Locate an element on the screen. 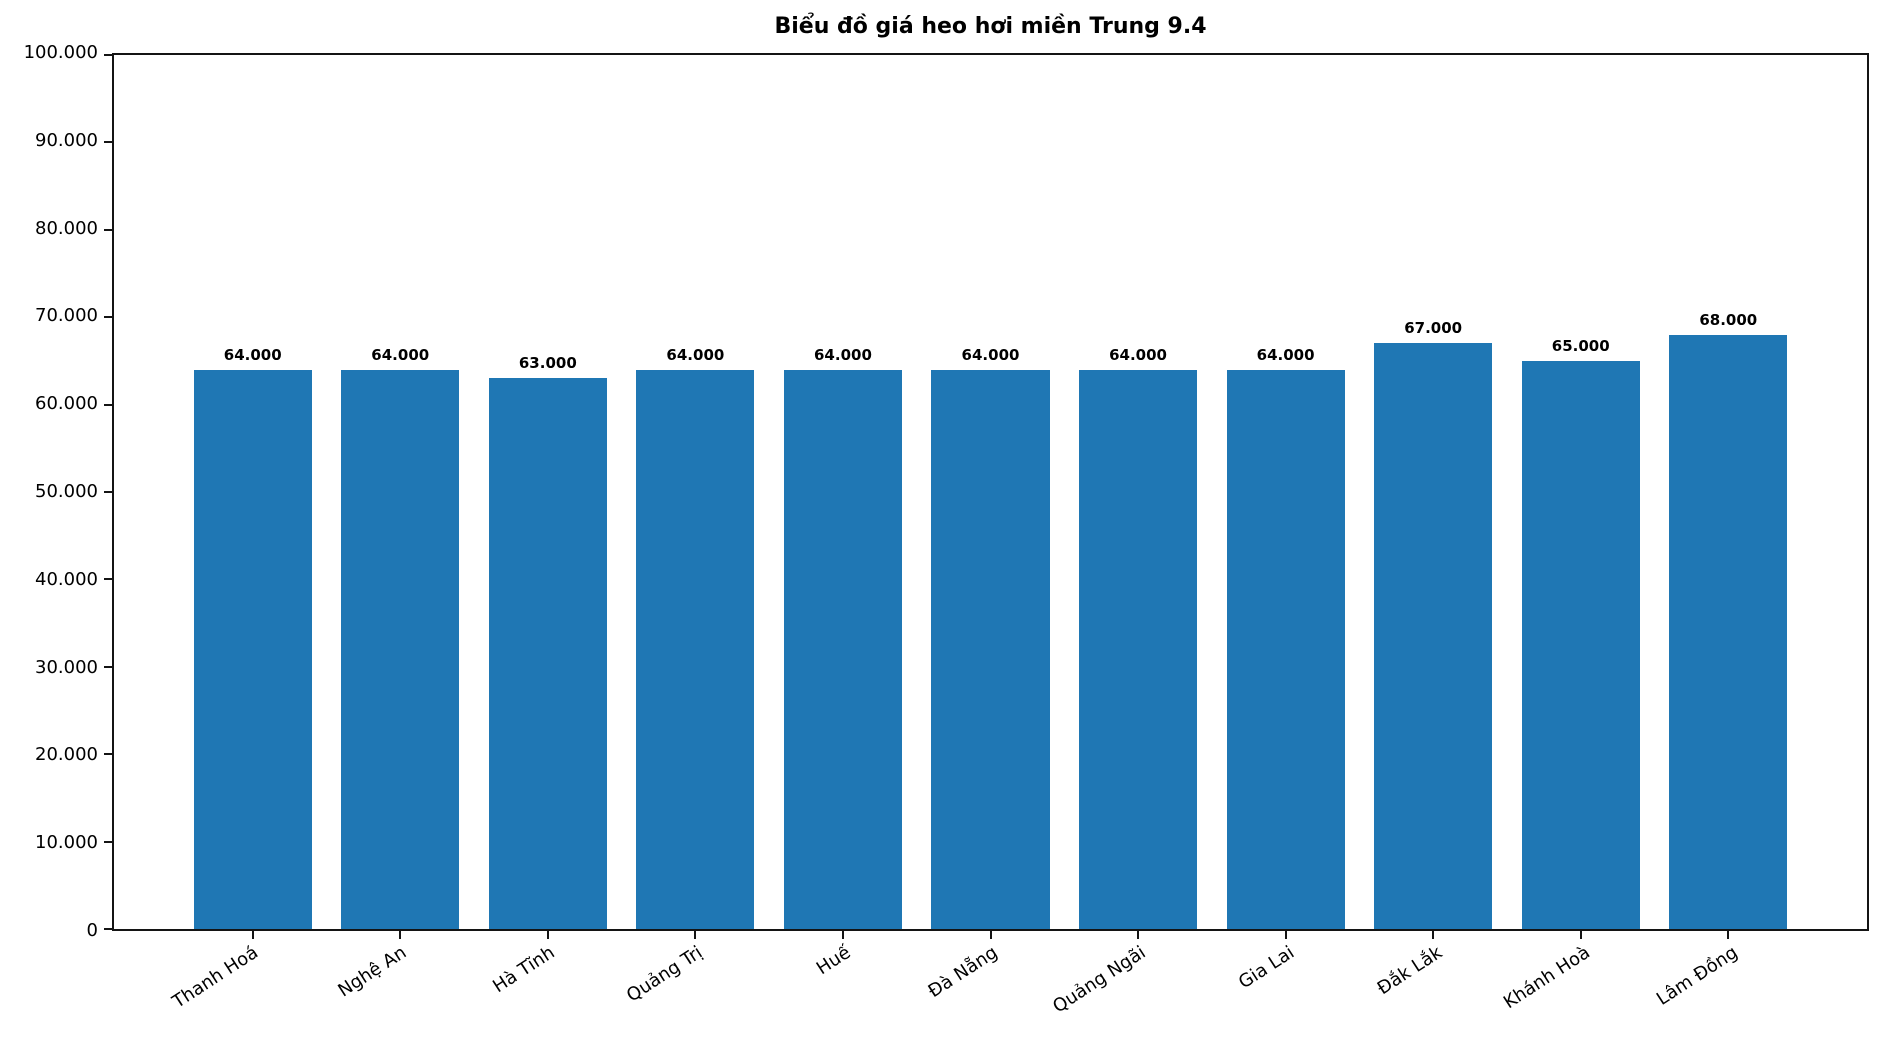 The width and height of the screenshot is (1890, 1050). y-tick-label: 20.000 is located at coordinates (66, 755).